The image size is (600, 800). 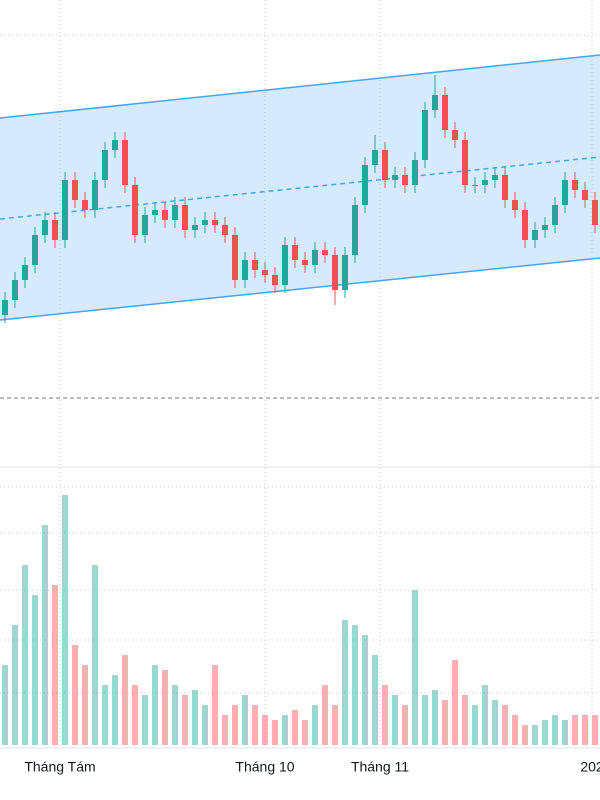 I want to click on x-tick-label: 202, so click(x=590, y=767).